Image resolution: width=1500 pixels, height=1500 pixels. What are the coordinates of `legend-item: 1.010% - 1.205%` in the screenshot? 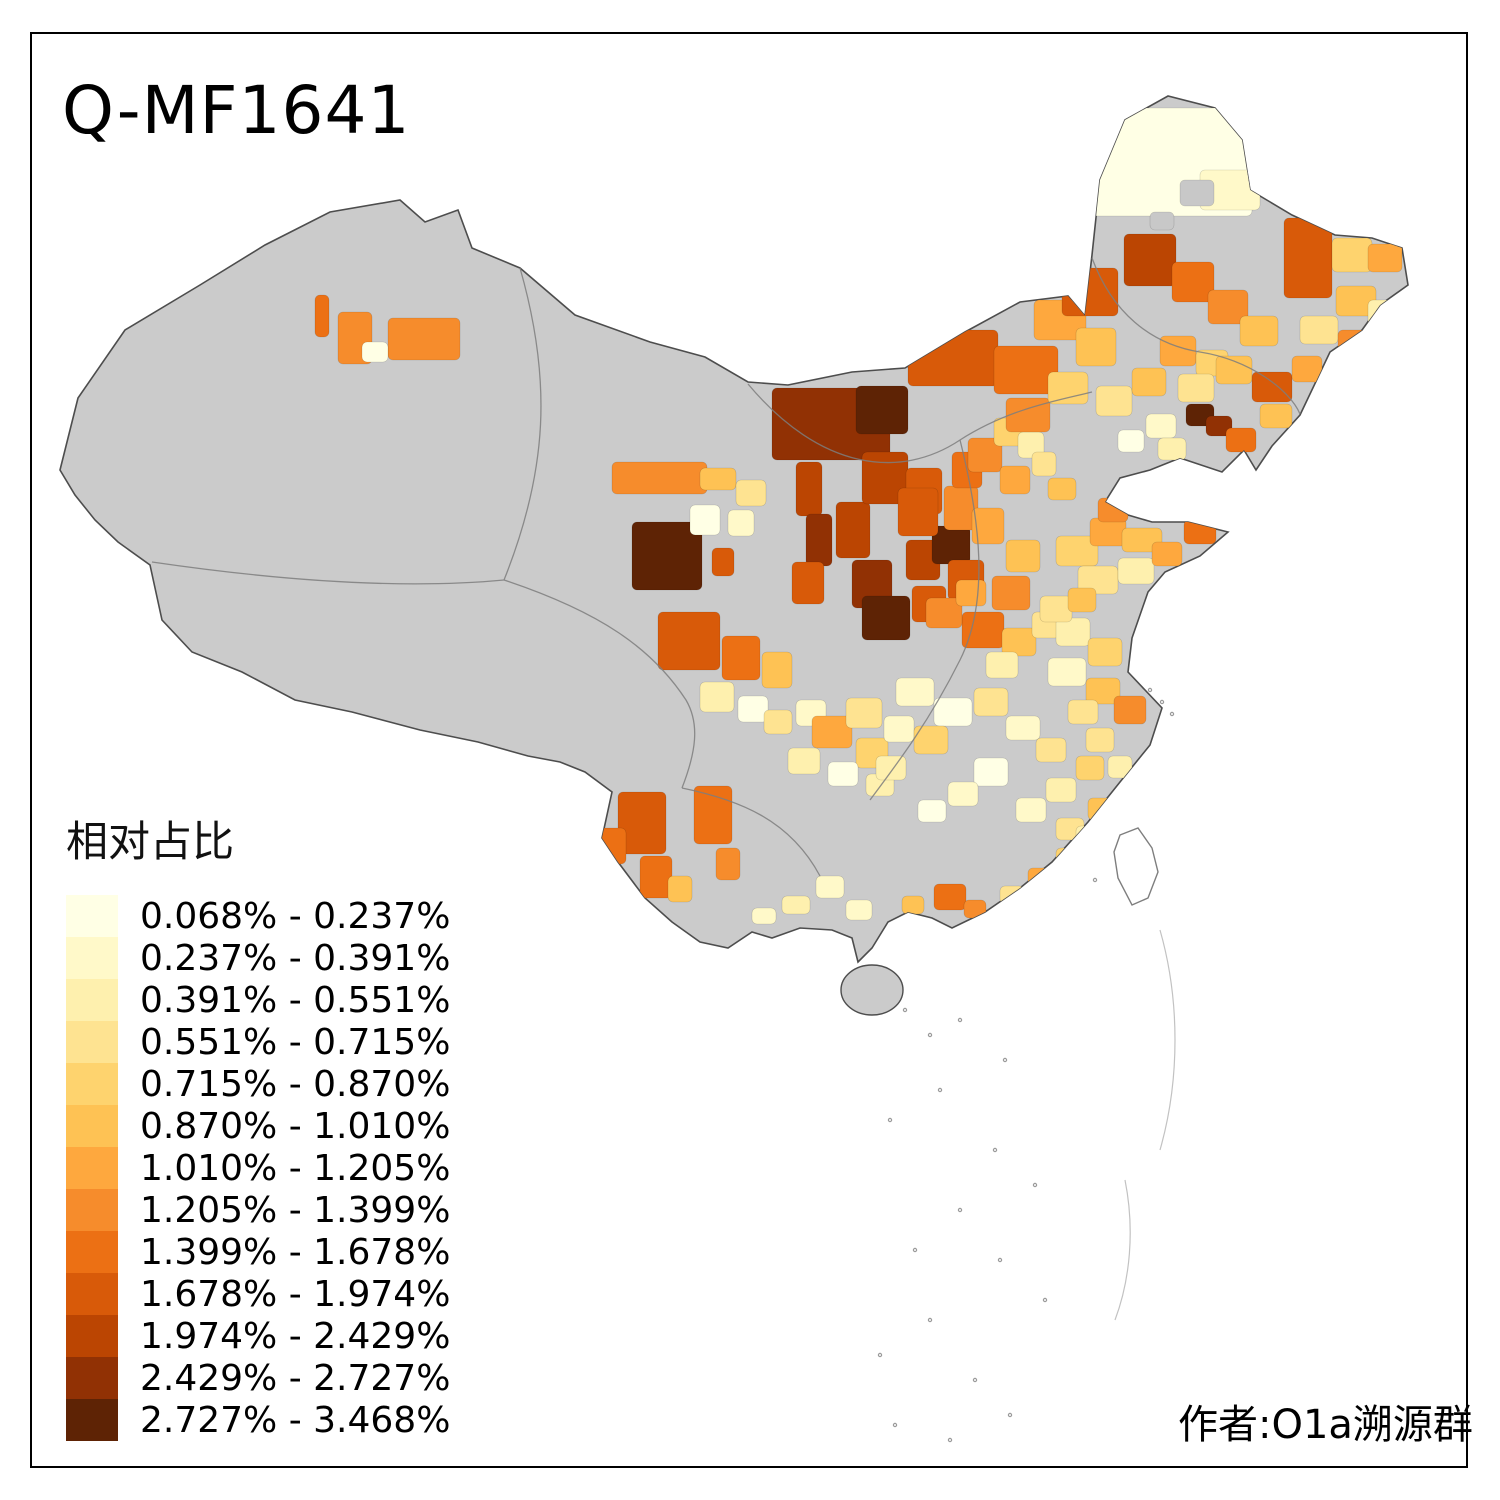 It's located at (258, 1168).